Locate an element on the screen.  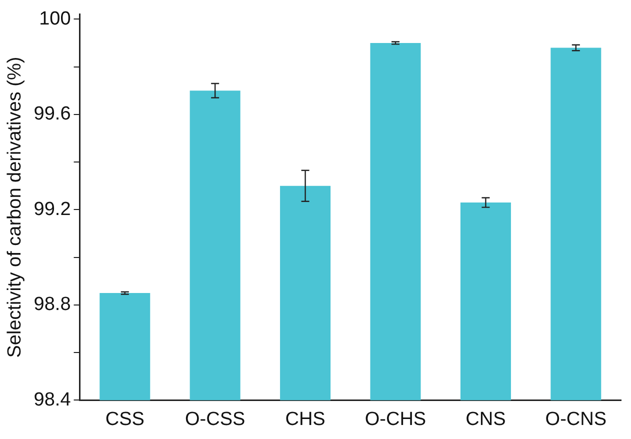
x-tick-label: CHS is located at coordinates (305, 419).